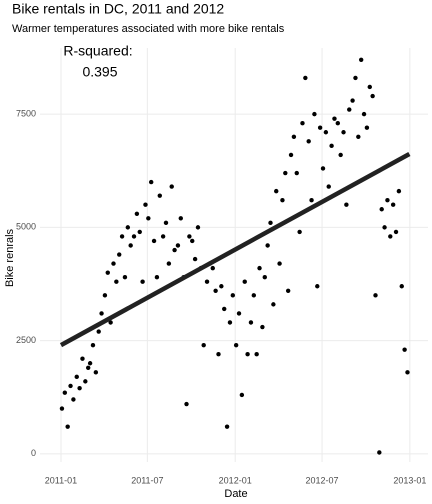 The height and width of the screenshot is (504, 432). Describe the element at coordinates (235, 494) in the screenshot. I see `x-axis-title: Date` at that location.